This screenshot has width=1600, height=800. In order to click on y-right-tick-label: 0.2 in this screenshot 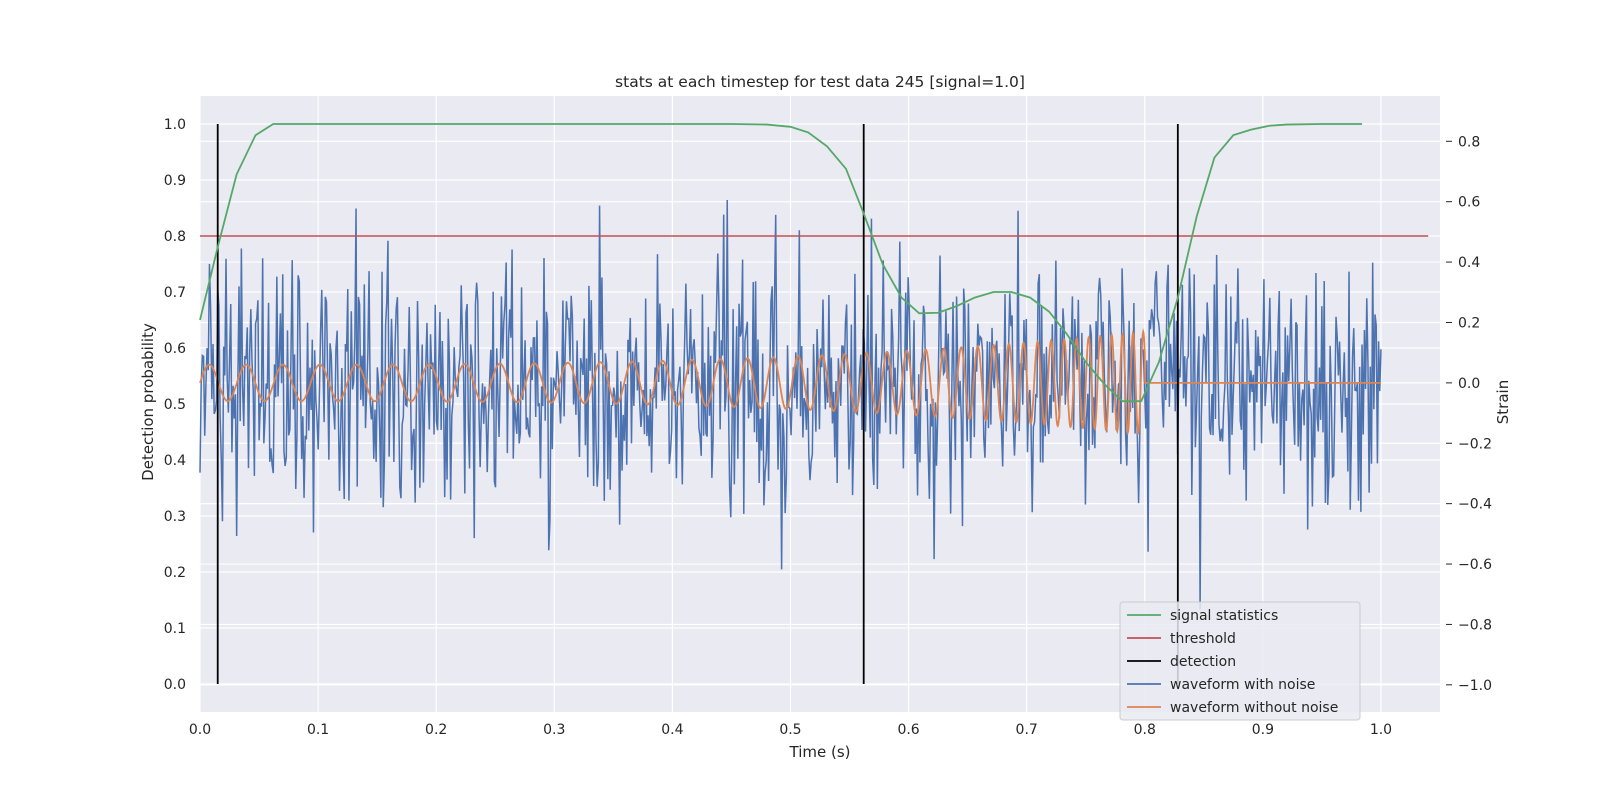, I will do `click(1469, 323)`.